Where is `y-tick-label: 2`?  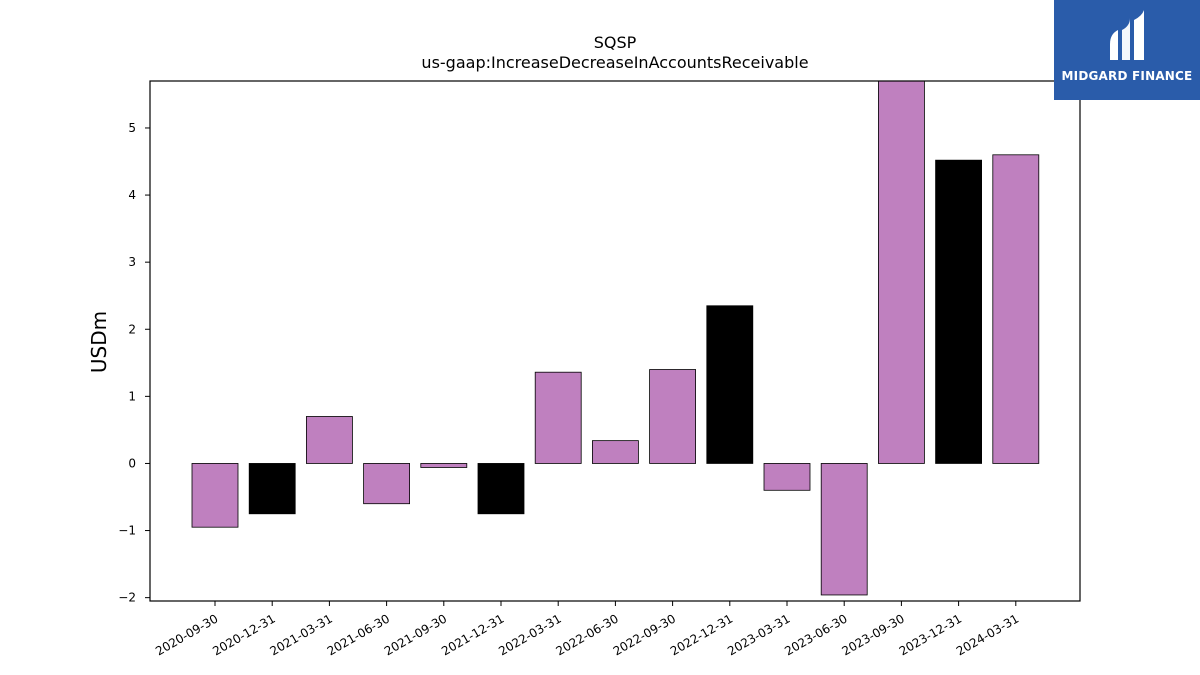
y-tick-label: 2 is located at coordinates (132, 329).